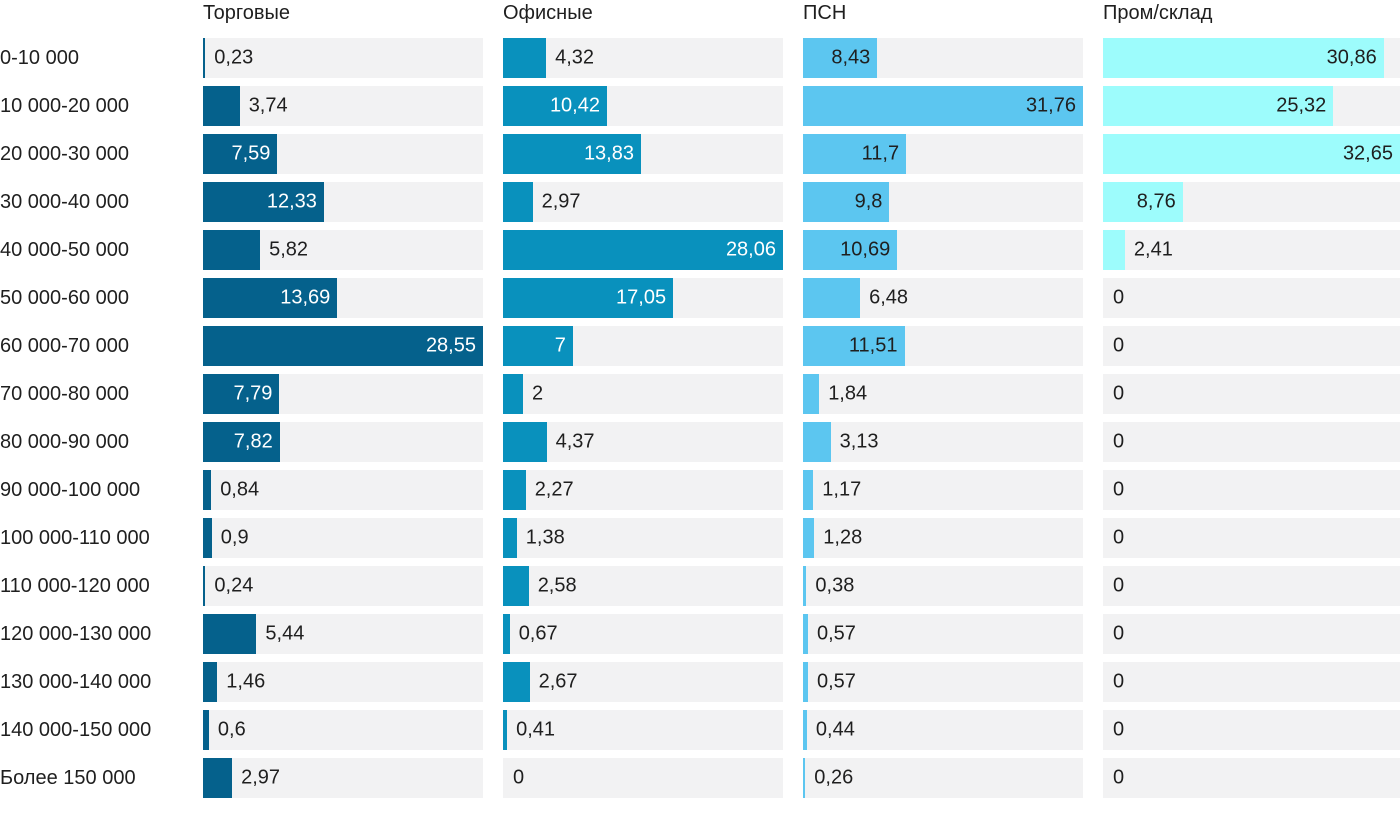 The height and width of the screenshot is (814, 1400). I want to click on chart-row: 70 000-80 000 7,79 2 1,84 0, so click(700, 394).